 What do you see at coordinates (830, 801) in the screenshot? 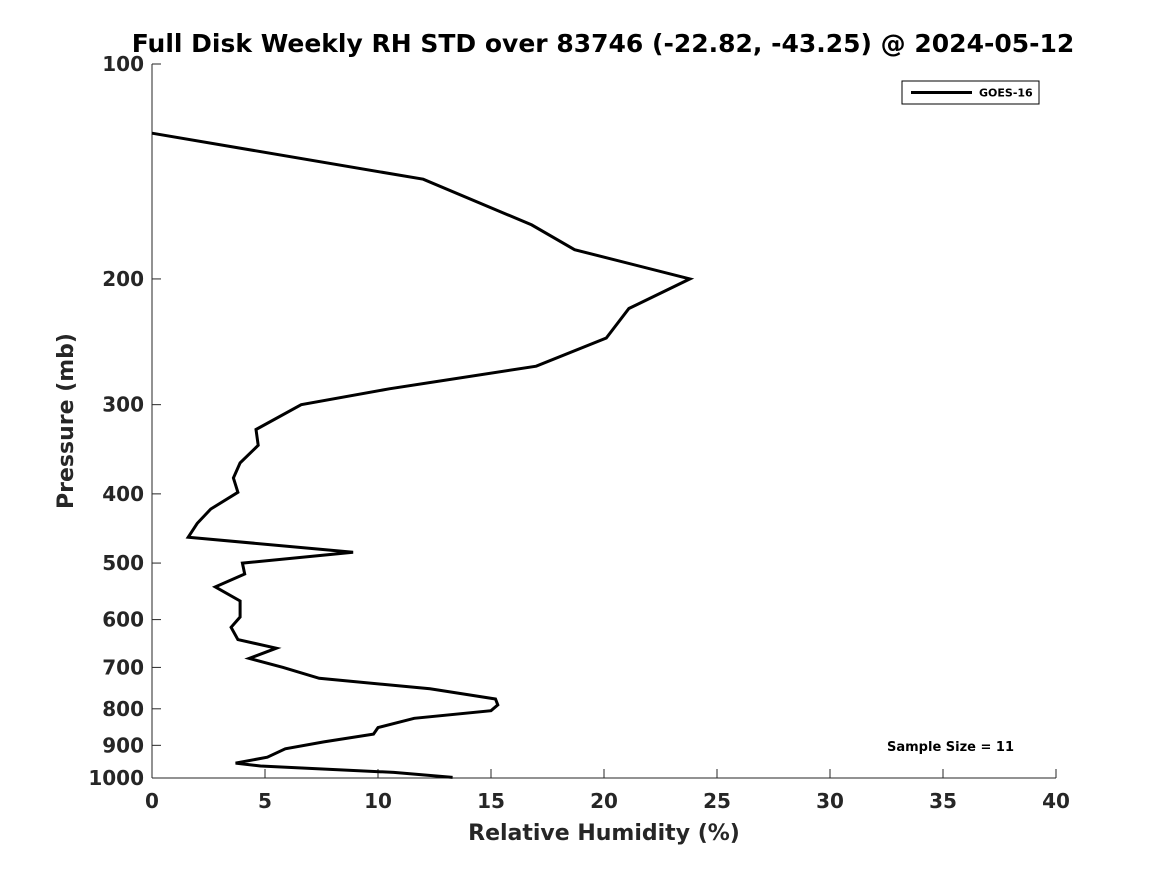
I see `x-tick-label: 30` at bounding box center [830, 801].